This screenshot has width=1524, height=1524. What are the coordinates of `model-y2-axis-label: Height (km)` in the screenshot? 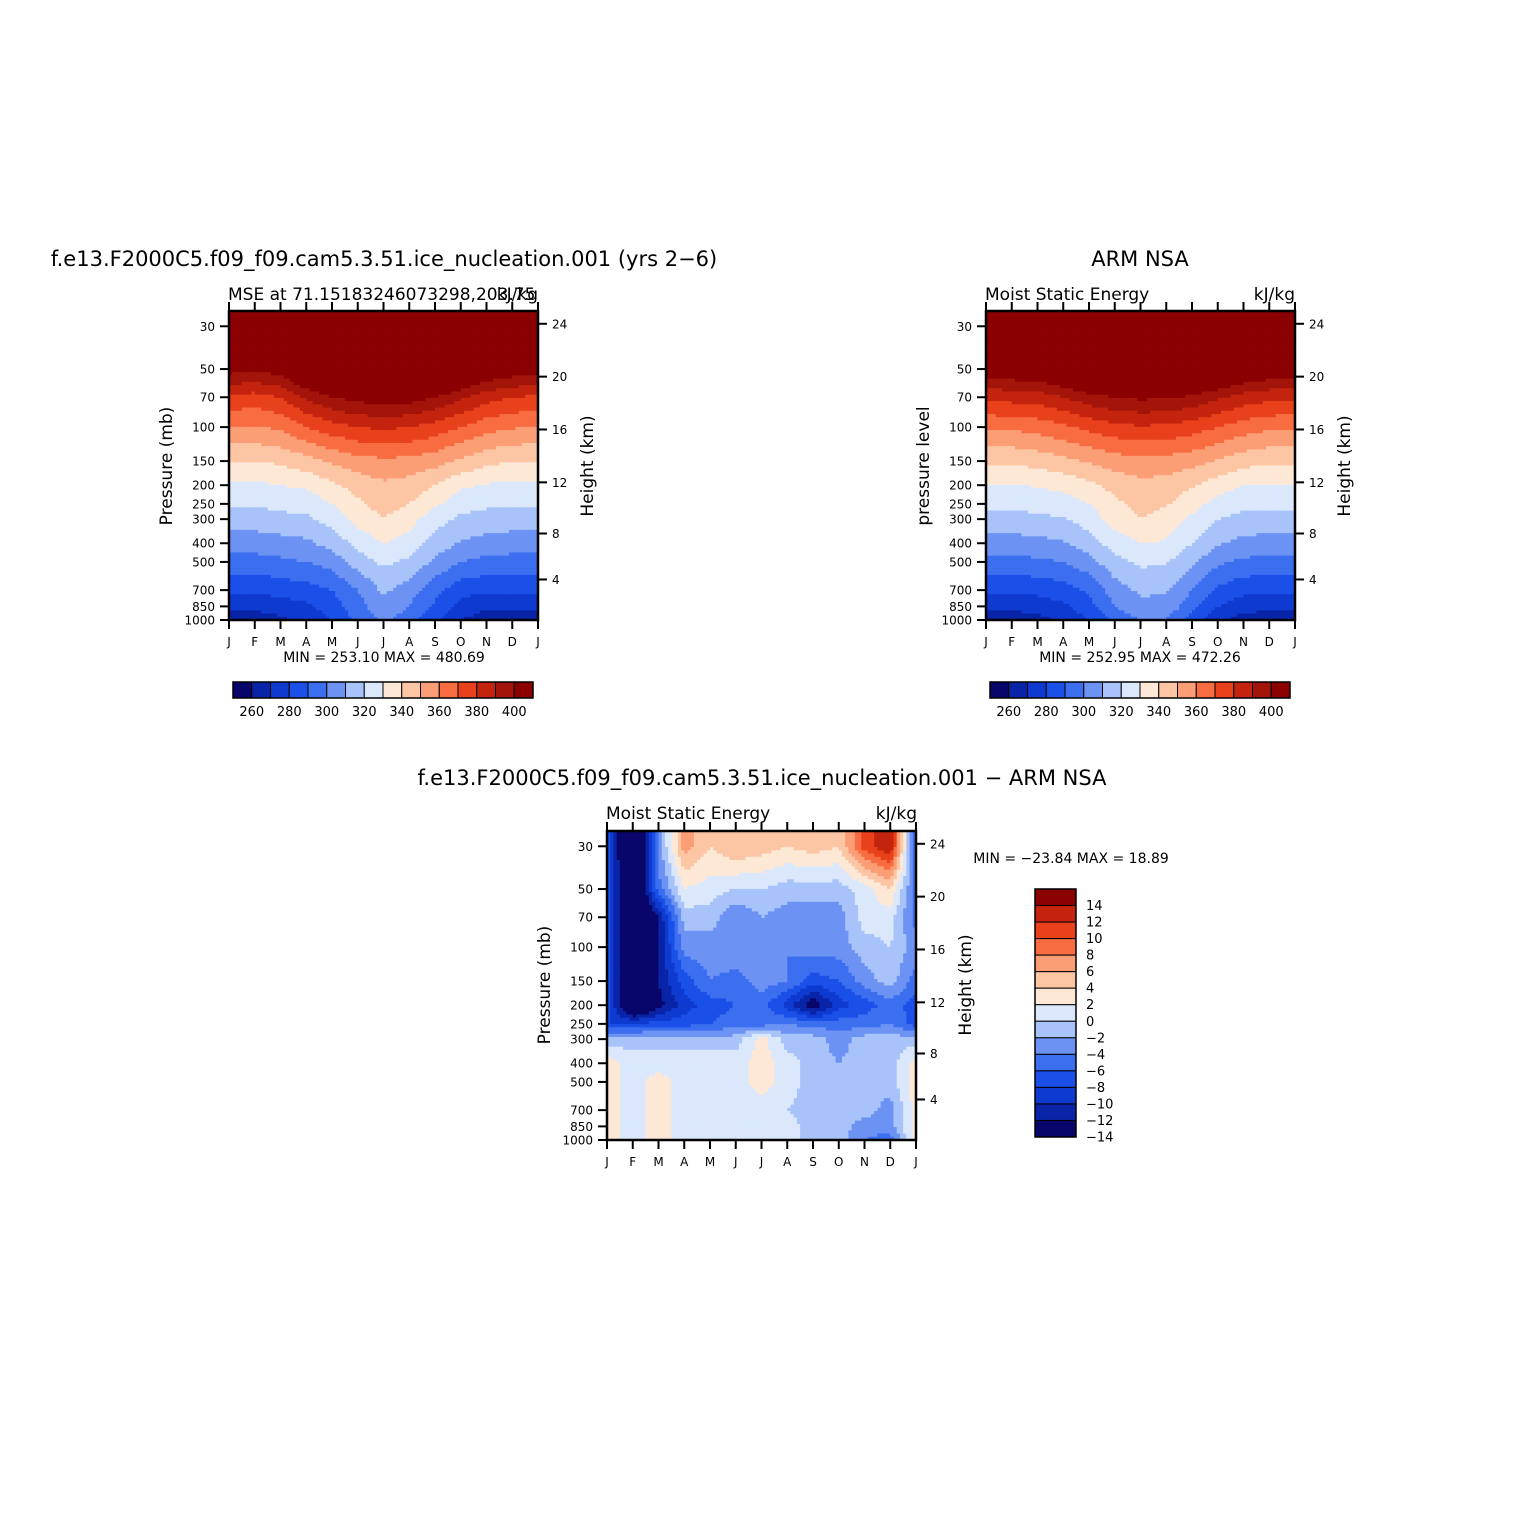 It's located at (588, 465).